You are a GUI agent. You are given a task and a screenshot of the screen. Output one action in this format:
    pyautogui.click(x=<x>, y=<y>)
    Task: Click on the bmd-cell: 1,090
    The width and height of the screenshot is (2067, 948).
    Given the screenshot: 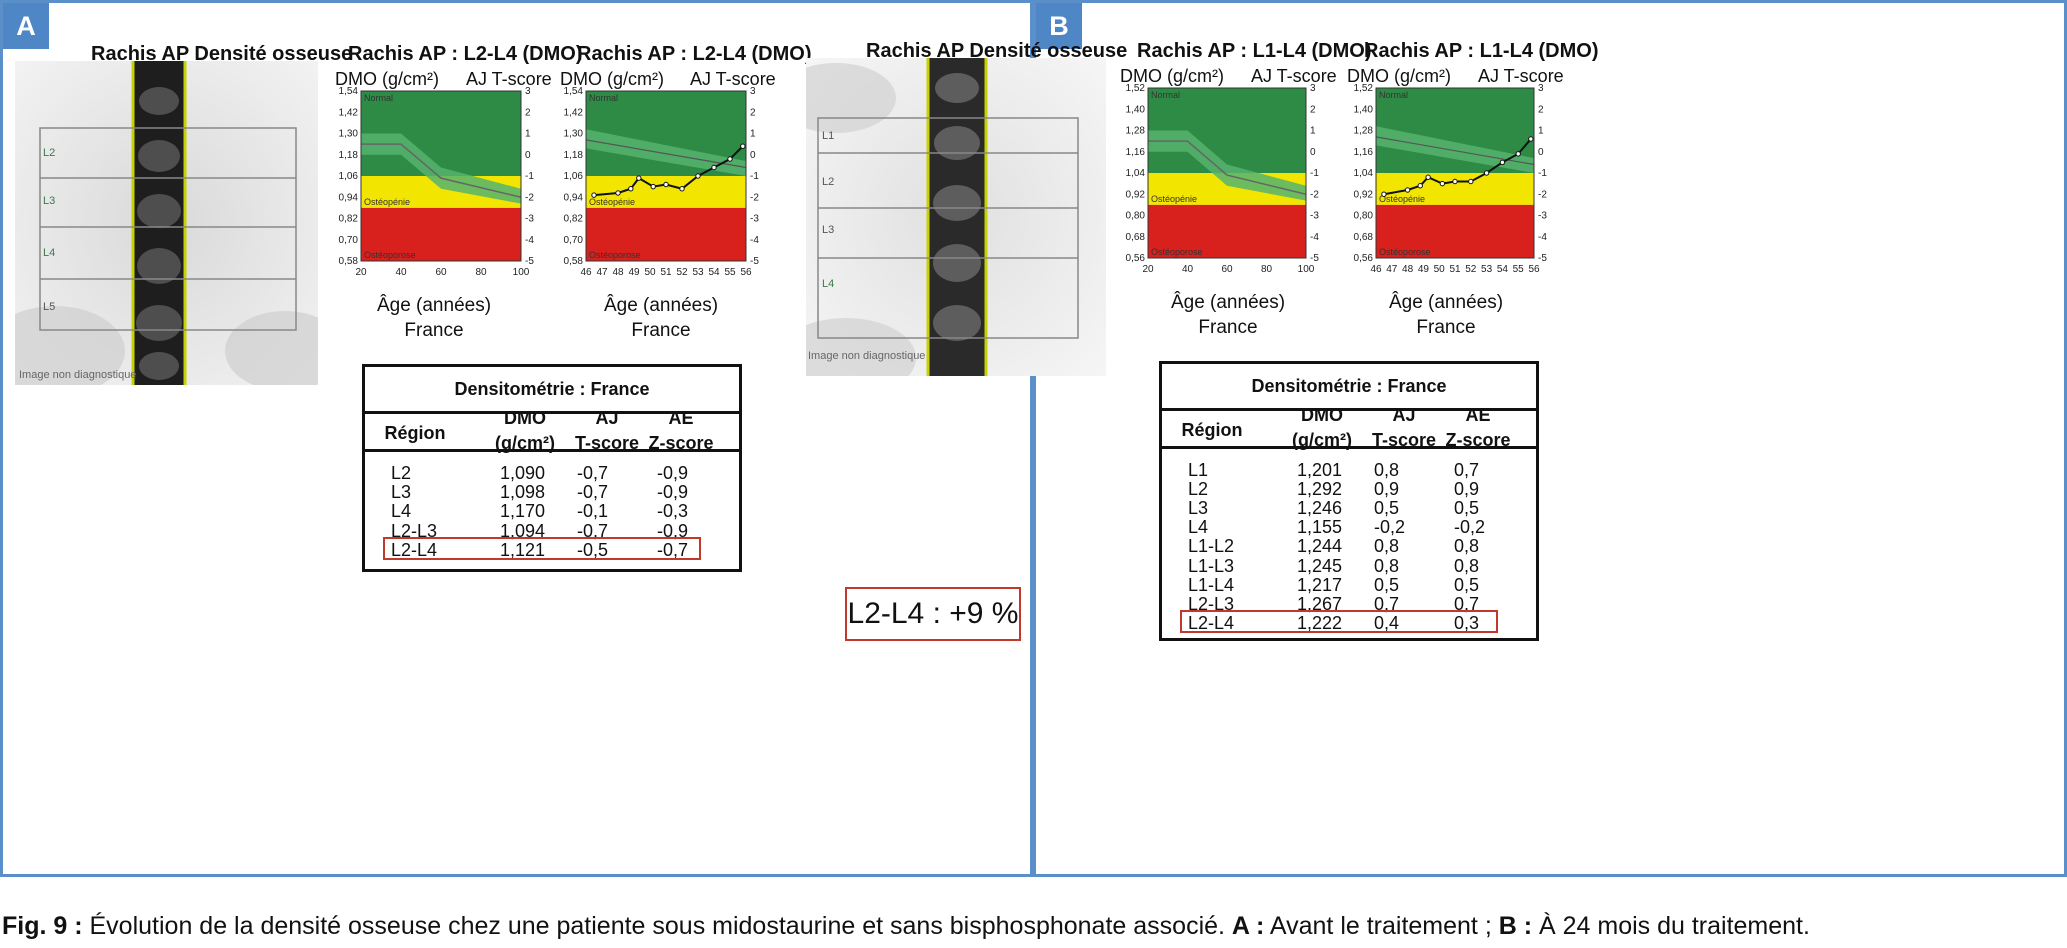 What is the action you would take?
    pyautogui.click(x=523, y=473)
    